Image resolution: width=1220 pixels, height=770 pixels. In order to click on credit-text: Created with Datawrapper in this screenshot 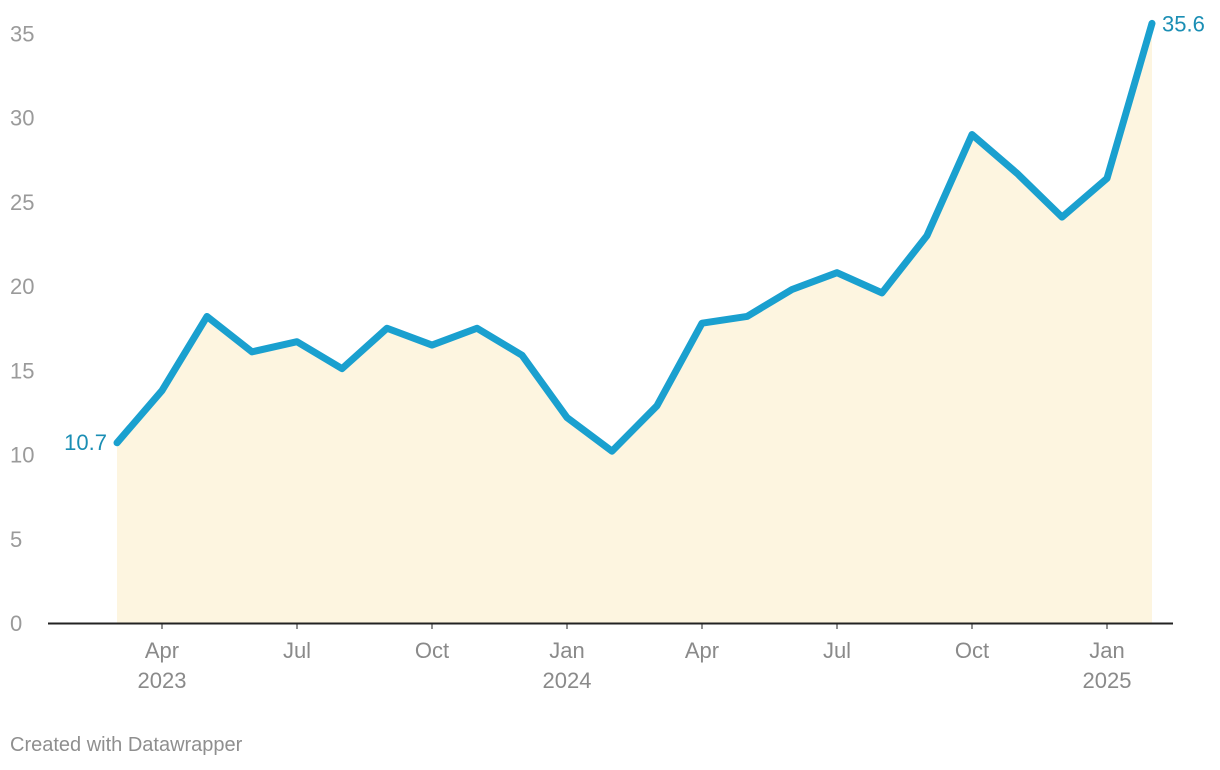, I will do `click(126, 745)`.